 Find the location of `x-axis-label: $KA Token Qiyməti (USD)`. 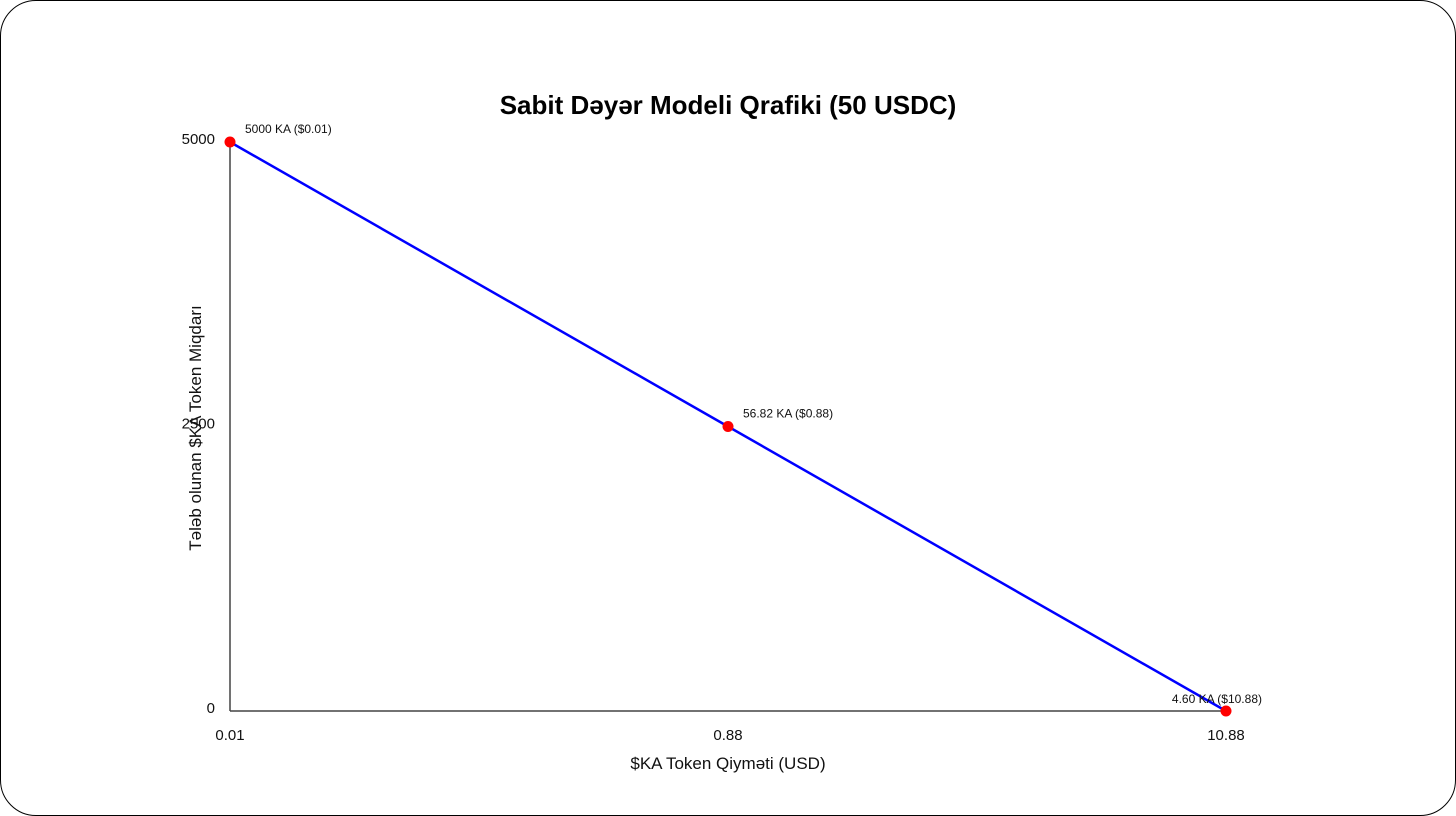

x-axis-label: $KA Token Qiyməti (USD) is located at coordinates (727, 763).